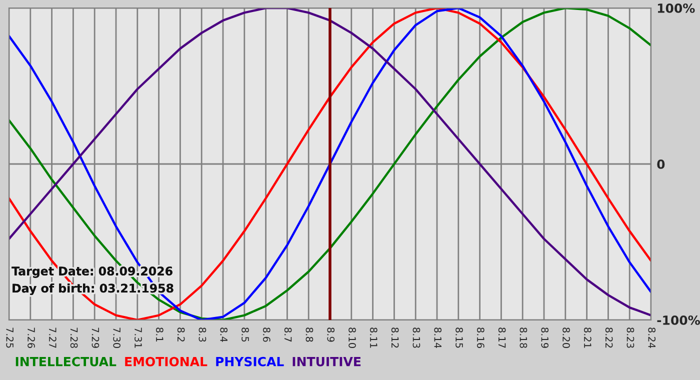  I want to click on x-tick-label: 8.23, so click(630, 338).